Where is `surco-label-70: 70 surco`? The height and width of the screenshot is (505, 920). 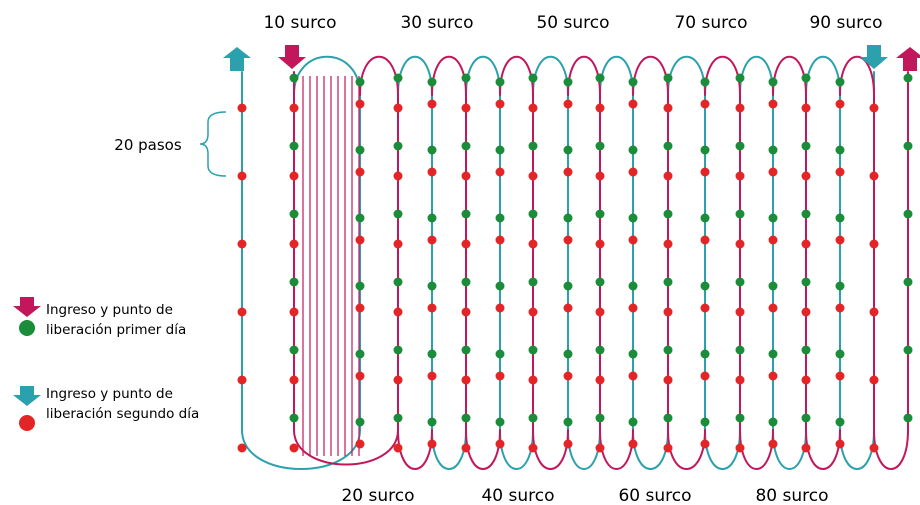
surco-label-70: 70 surco is located at coordinates (710, 23).